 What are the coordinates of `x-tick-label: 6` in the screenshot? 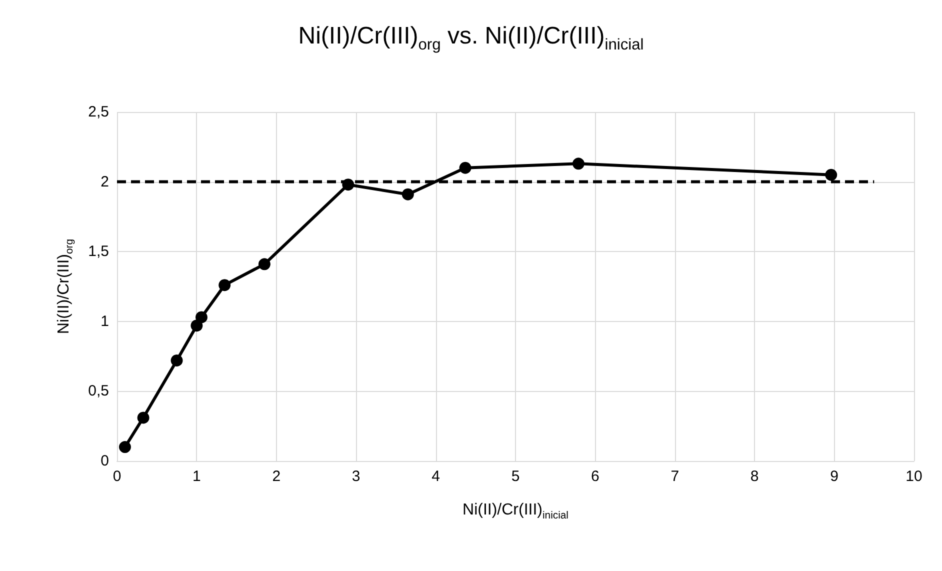 It's located at (595, 476).